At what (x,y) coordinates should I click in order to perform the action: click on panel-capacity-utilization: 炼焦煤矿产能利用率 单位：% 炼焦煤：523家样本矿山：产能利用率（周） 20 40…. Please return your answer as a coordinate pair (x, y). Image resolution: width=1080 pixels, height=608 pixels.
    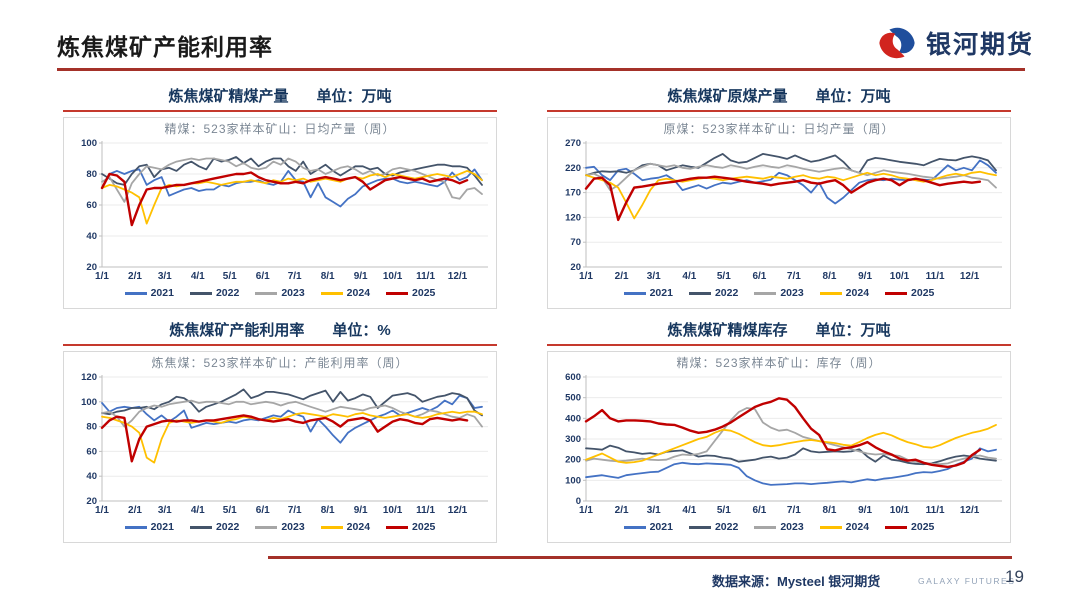
    Looking at the image, I should click on (280, 431).